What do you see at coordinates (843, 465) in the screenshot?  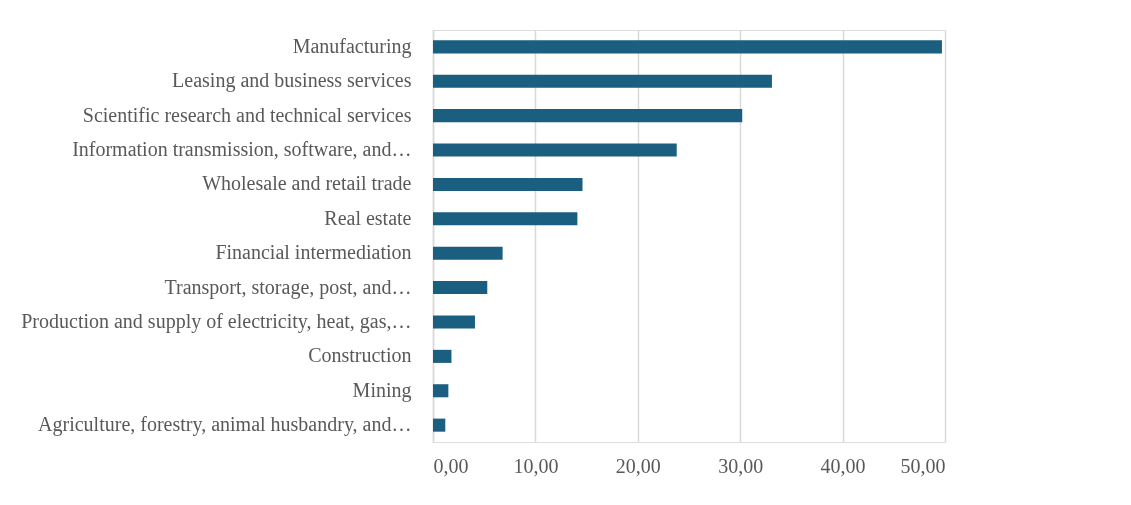 I see `x-tick-label: 40,00` at bounding box center [843, 465].